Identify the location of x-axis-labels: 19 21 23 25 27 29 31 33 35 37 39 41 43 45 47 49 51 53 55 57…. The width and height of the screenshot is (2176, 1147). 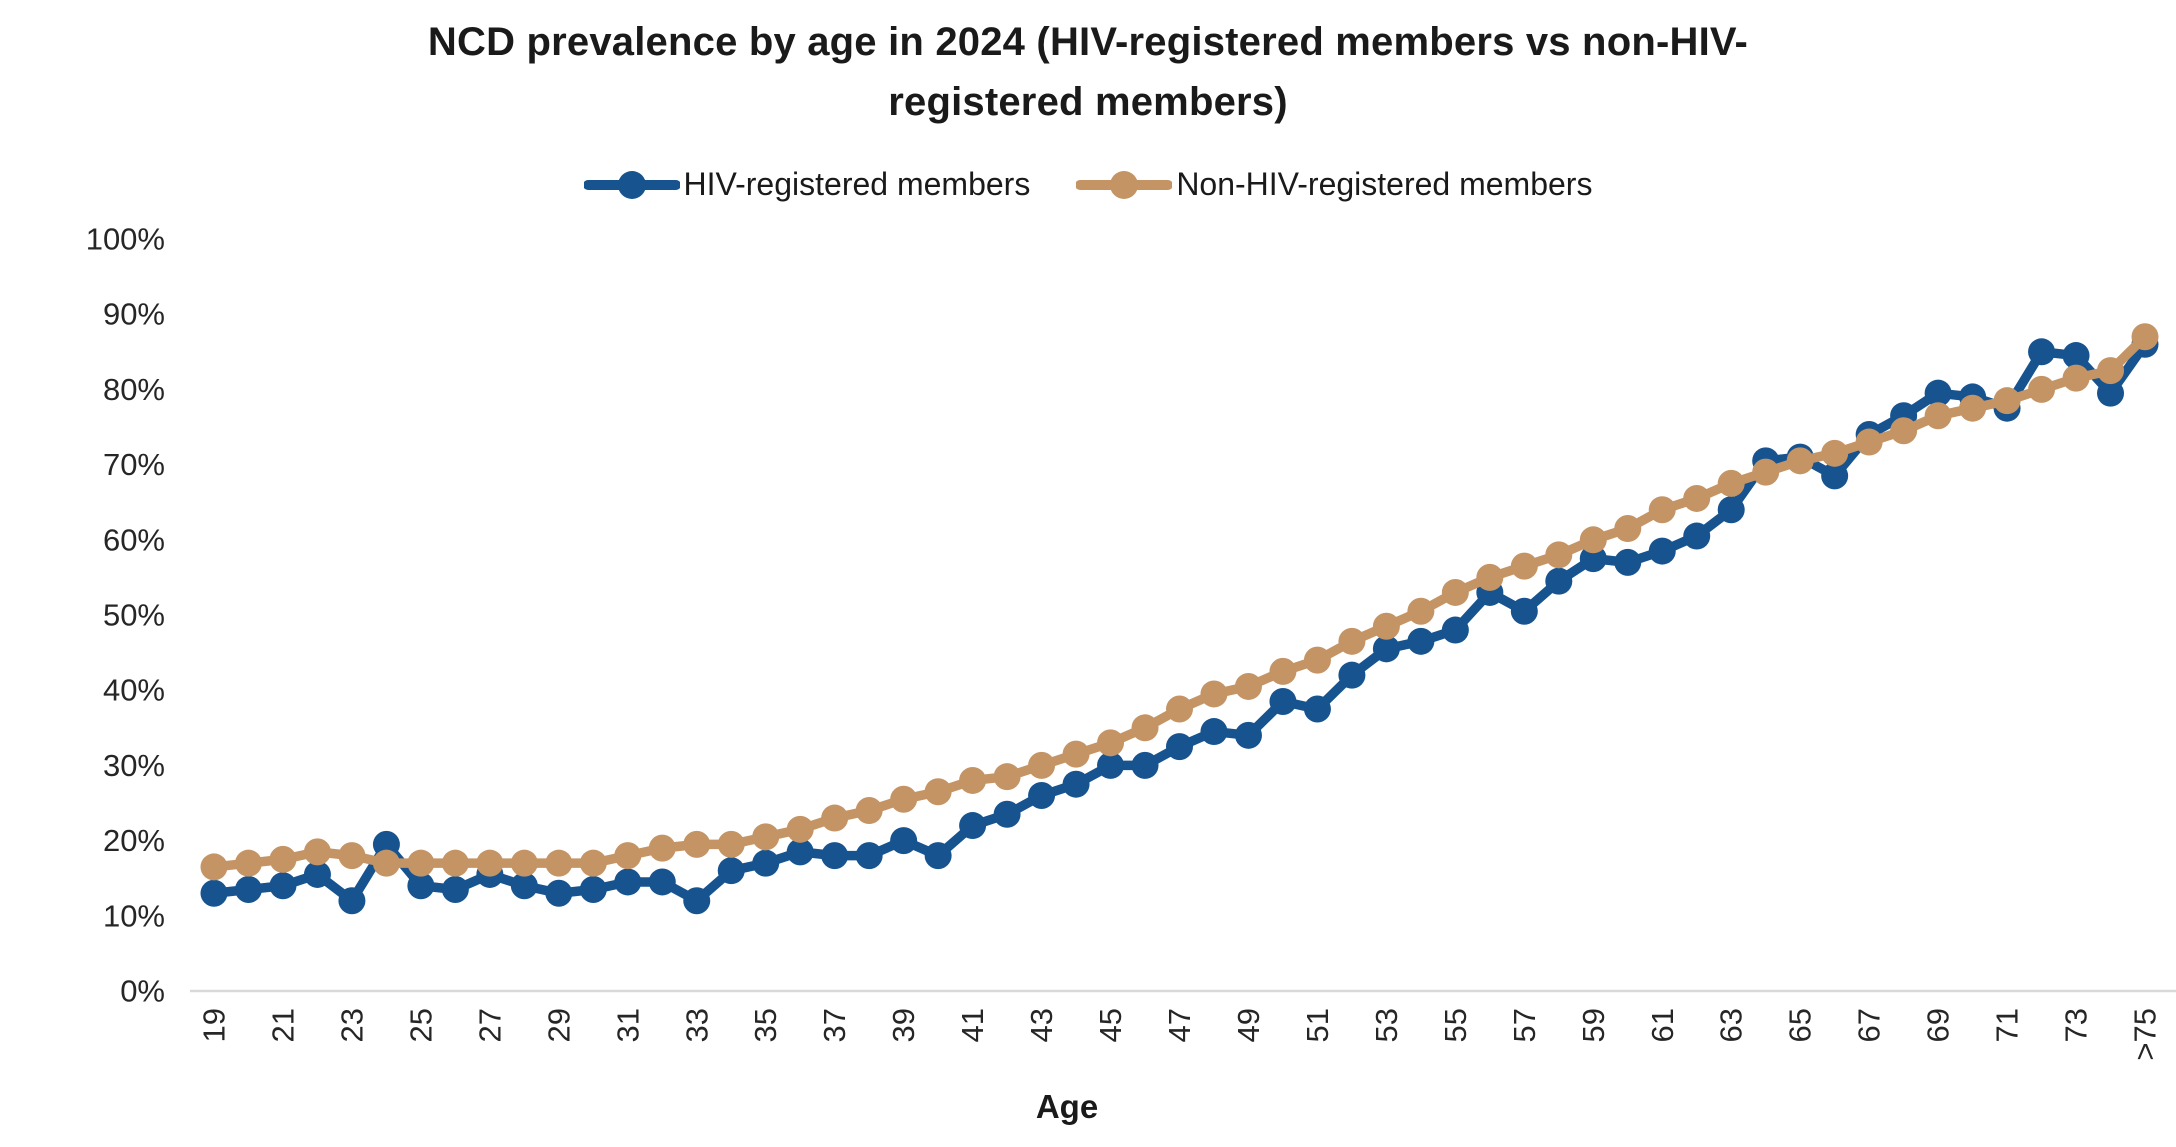
(1180, 1034).